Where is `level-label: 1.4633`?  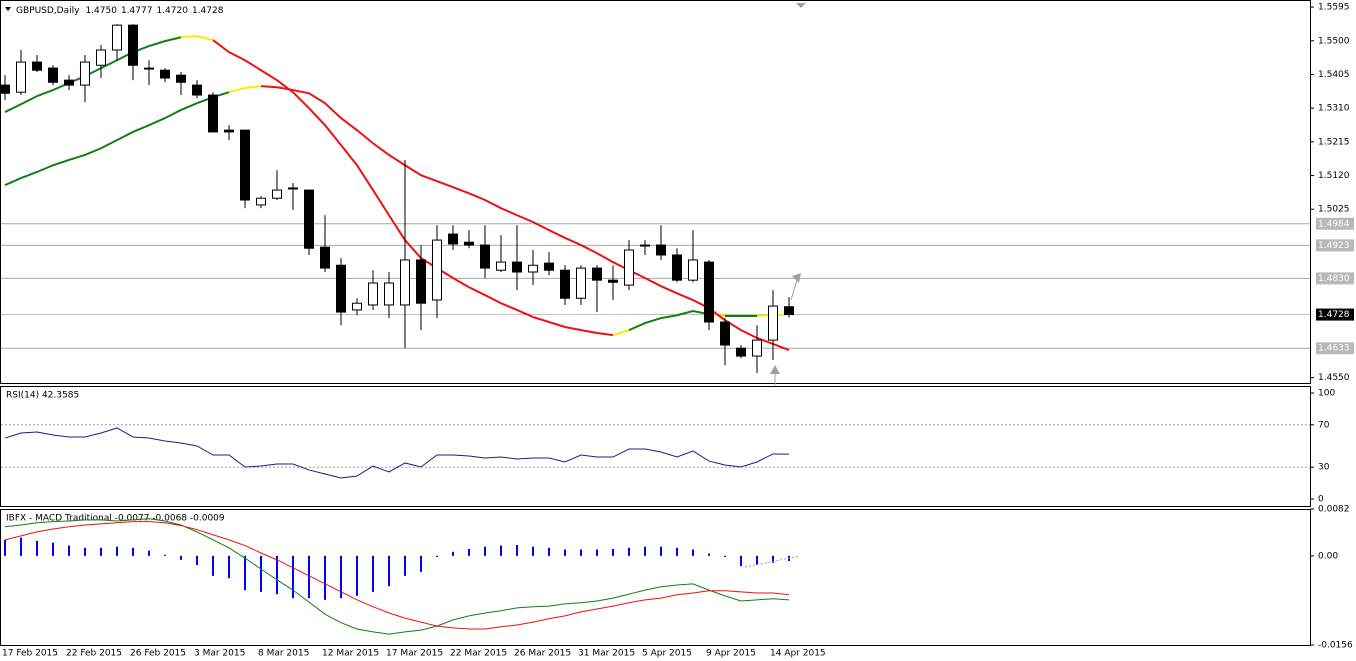 level-label: 1.4633 is located at coordinates (1334, 349).